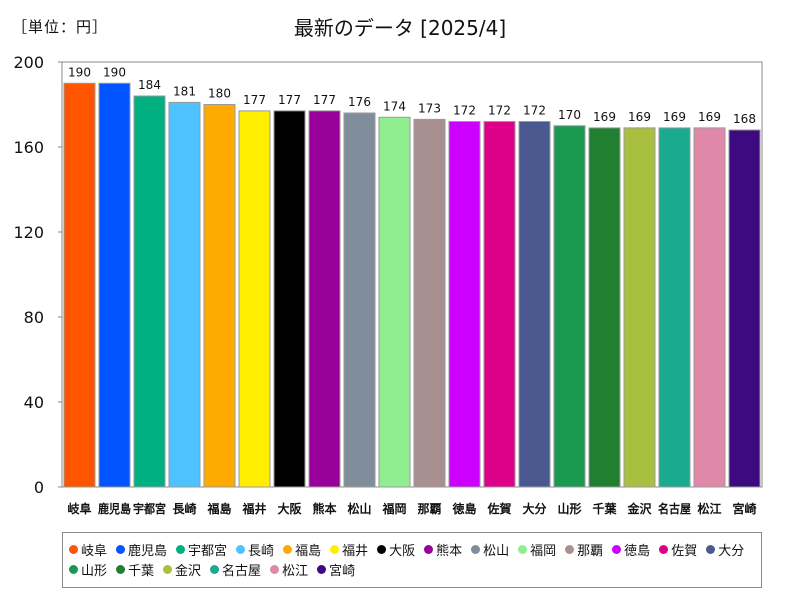 This screenshot has width=800, height=600. What do you see at coordinates (39, 487) in the screenshot?
I see `y-tick-label: 0` at bounding box center [39, 487].